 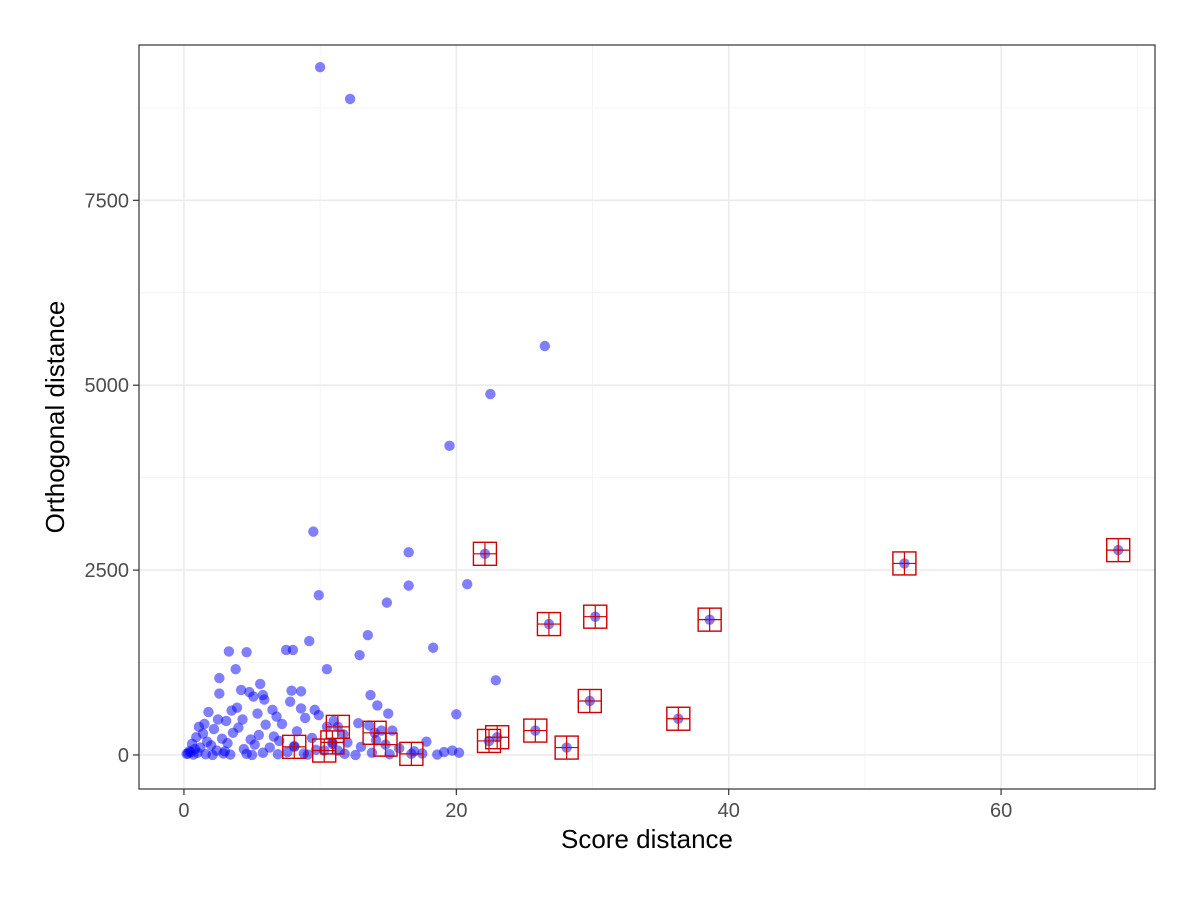 What do you see at coordinates (55, 417) in the screenshot?
I see `y-axis-title: Orthogonal distance` at bounding box center [55, 417].